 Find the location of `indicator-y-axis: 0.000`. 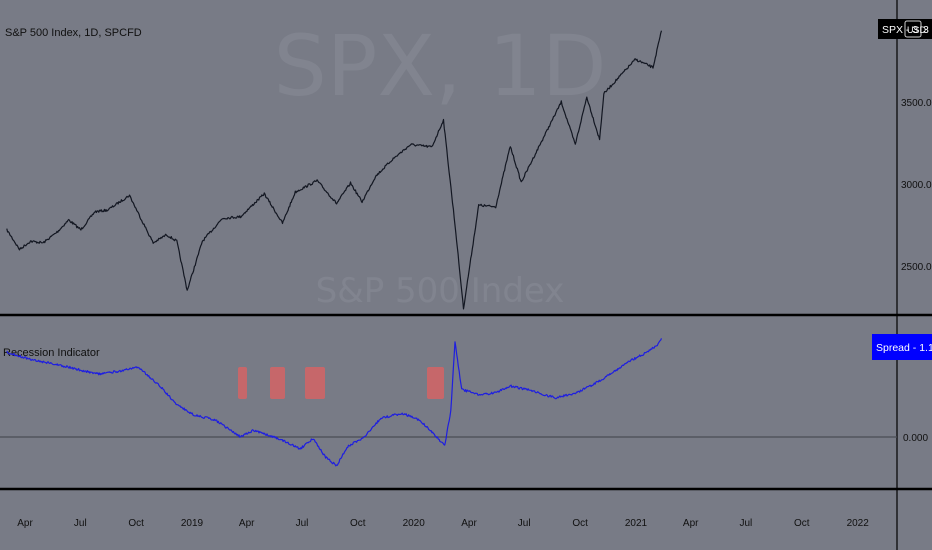

indicator-y-axis: 0.000 is located at coordinates (915, 438).